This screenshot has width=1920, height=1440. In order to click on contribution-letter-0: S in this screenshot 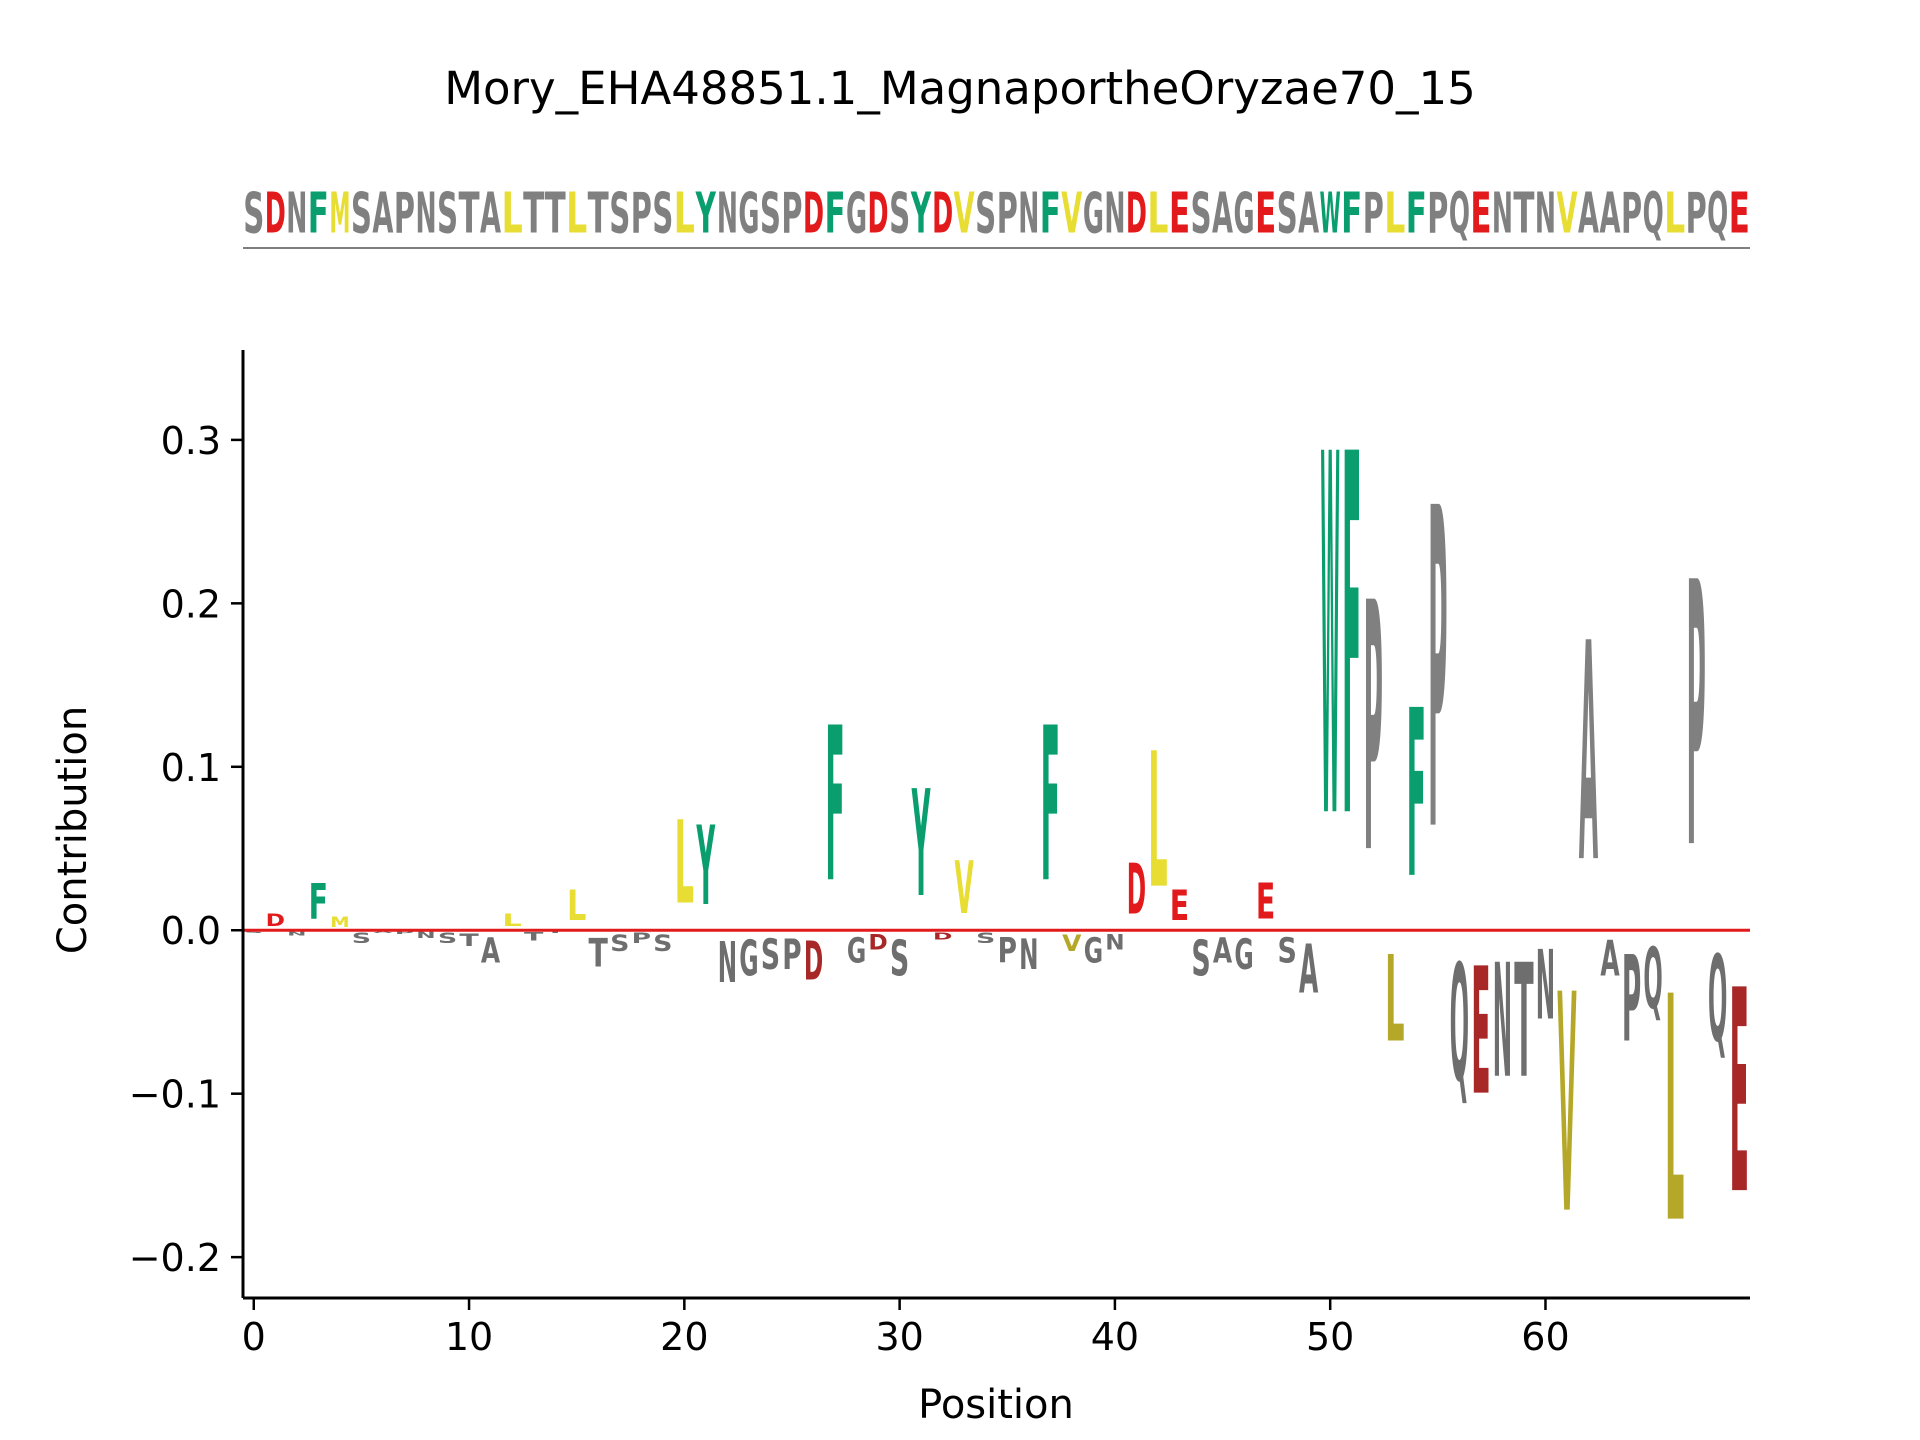, I will do `click(253, 931)`.